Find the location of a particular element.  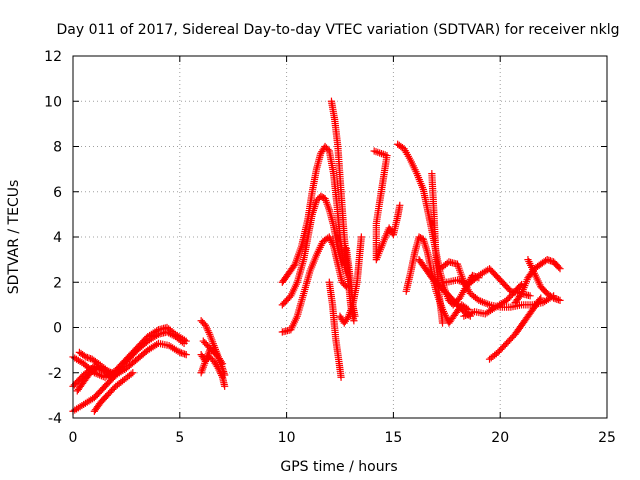

y-tick-label: 8 is located at coordinates (57, 148).